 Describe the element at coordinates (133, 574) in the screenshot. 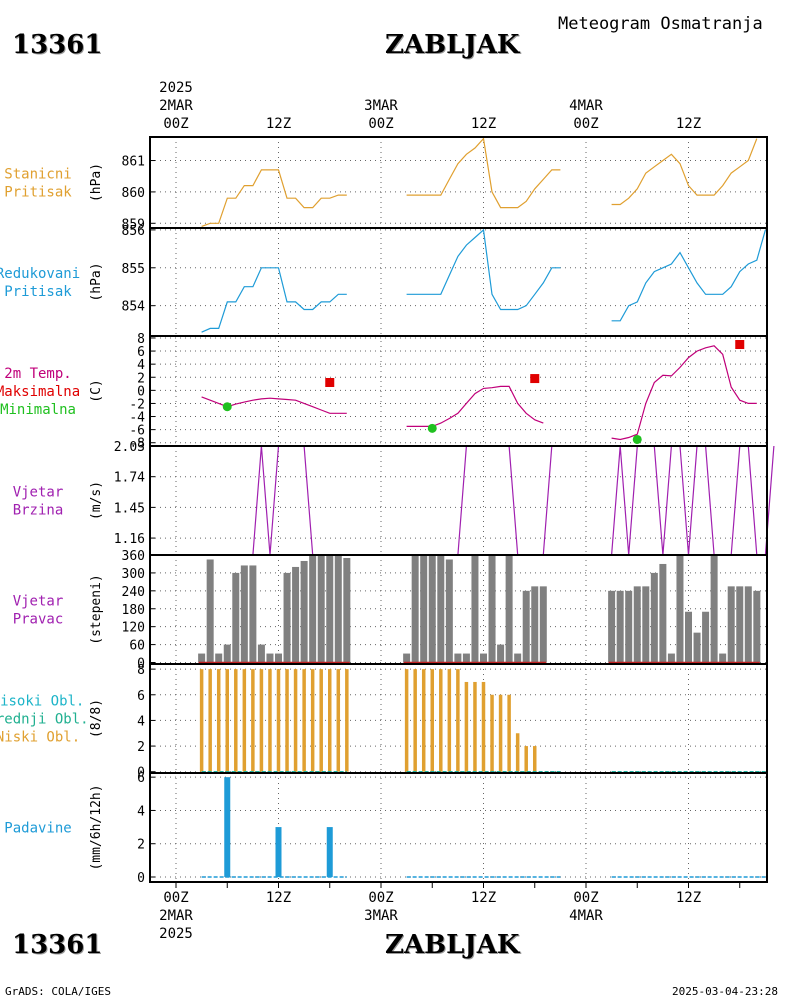

I see `y-tick-label: 300` at that location.